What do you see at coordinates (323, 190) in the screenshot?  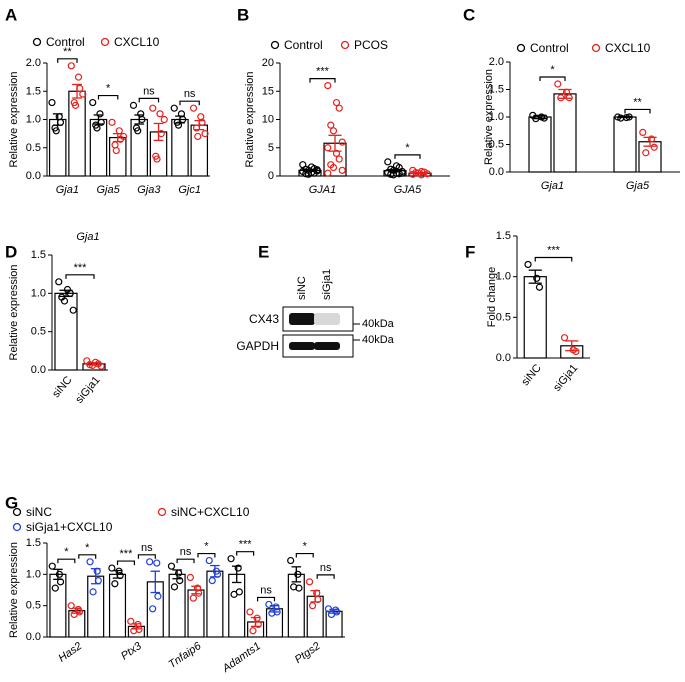 I see `x-tick-label: GJA1` at bounding box center [323, 190].